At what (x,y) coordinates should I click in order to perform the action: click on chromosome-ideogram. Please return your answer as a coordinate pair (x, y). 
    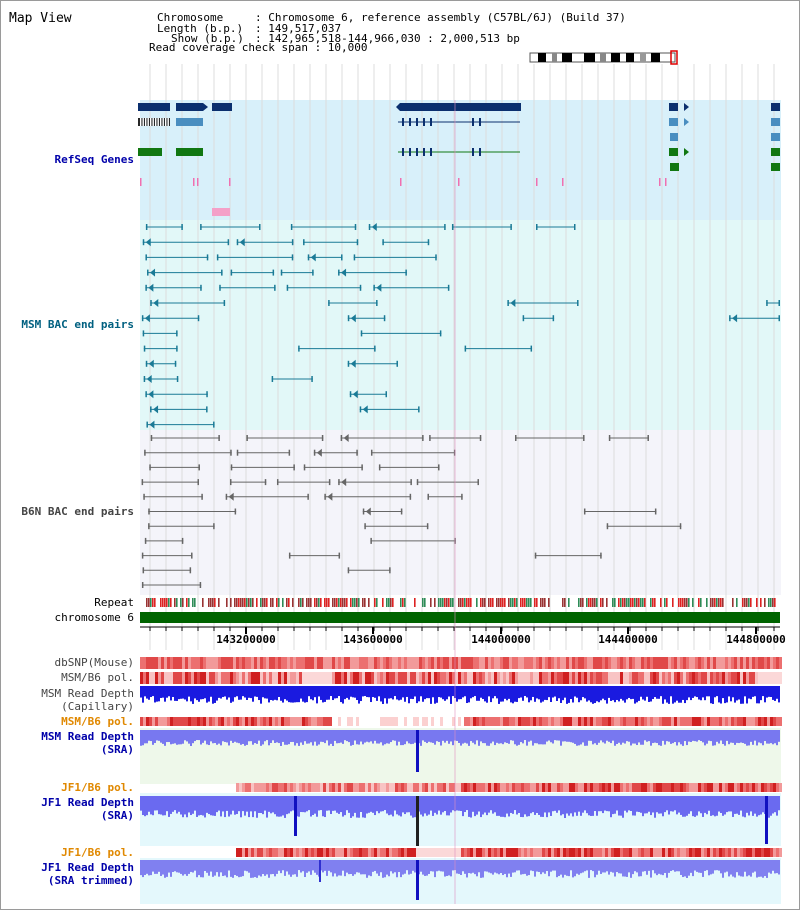
    Looking at the image, I should click on (603, 57).